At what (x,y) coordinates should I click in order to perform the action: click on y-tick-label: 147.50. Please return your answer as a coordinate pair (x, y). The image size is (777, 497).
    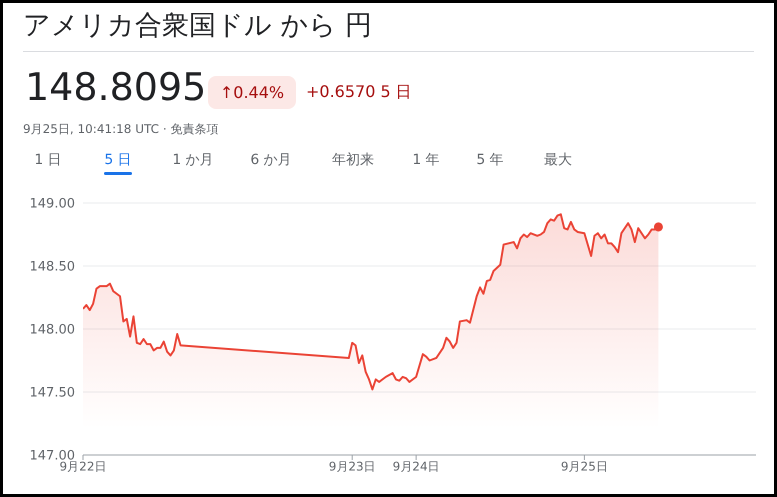
    Looking at the image, I should click on (52, 393).